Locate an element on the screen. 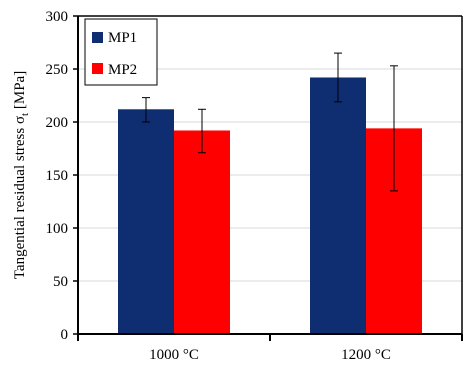  y-tick-labels: 0 50 100 150 200 250 300 is located at coordinates (57, 176).